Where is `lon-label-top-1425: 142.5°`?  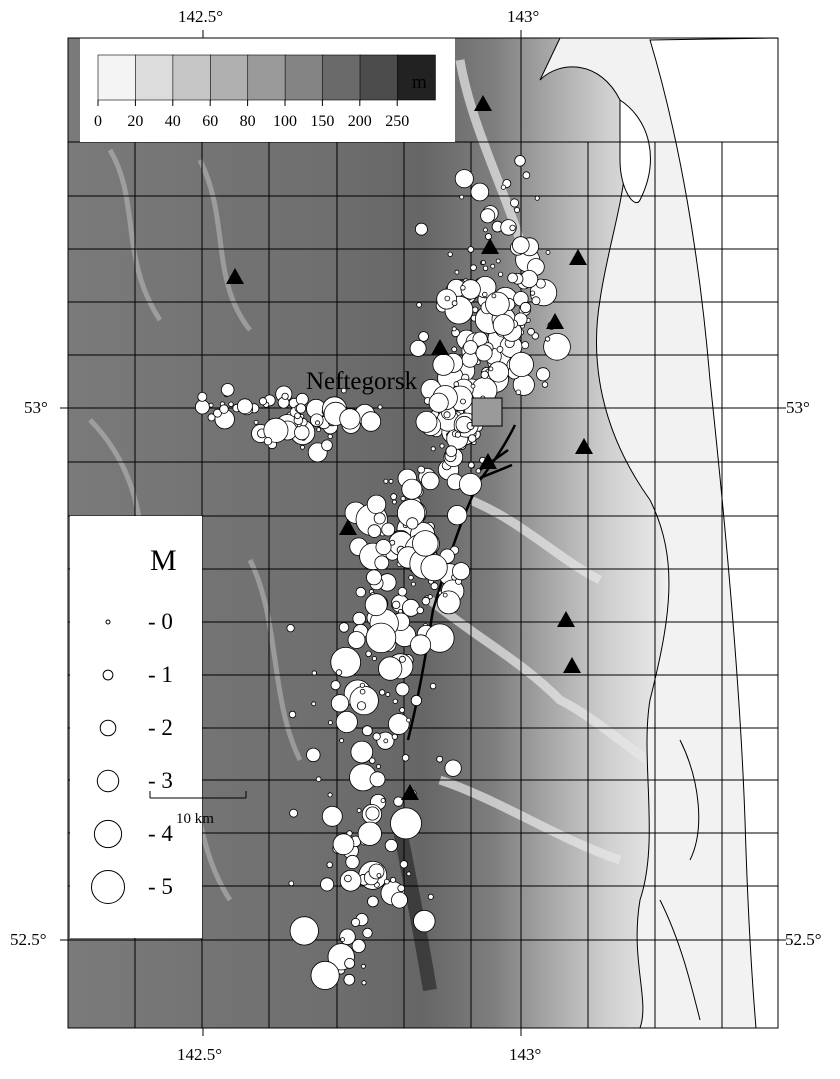
lon-label-top-1425: 142.5° is located at coordinates (200, 16).